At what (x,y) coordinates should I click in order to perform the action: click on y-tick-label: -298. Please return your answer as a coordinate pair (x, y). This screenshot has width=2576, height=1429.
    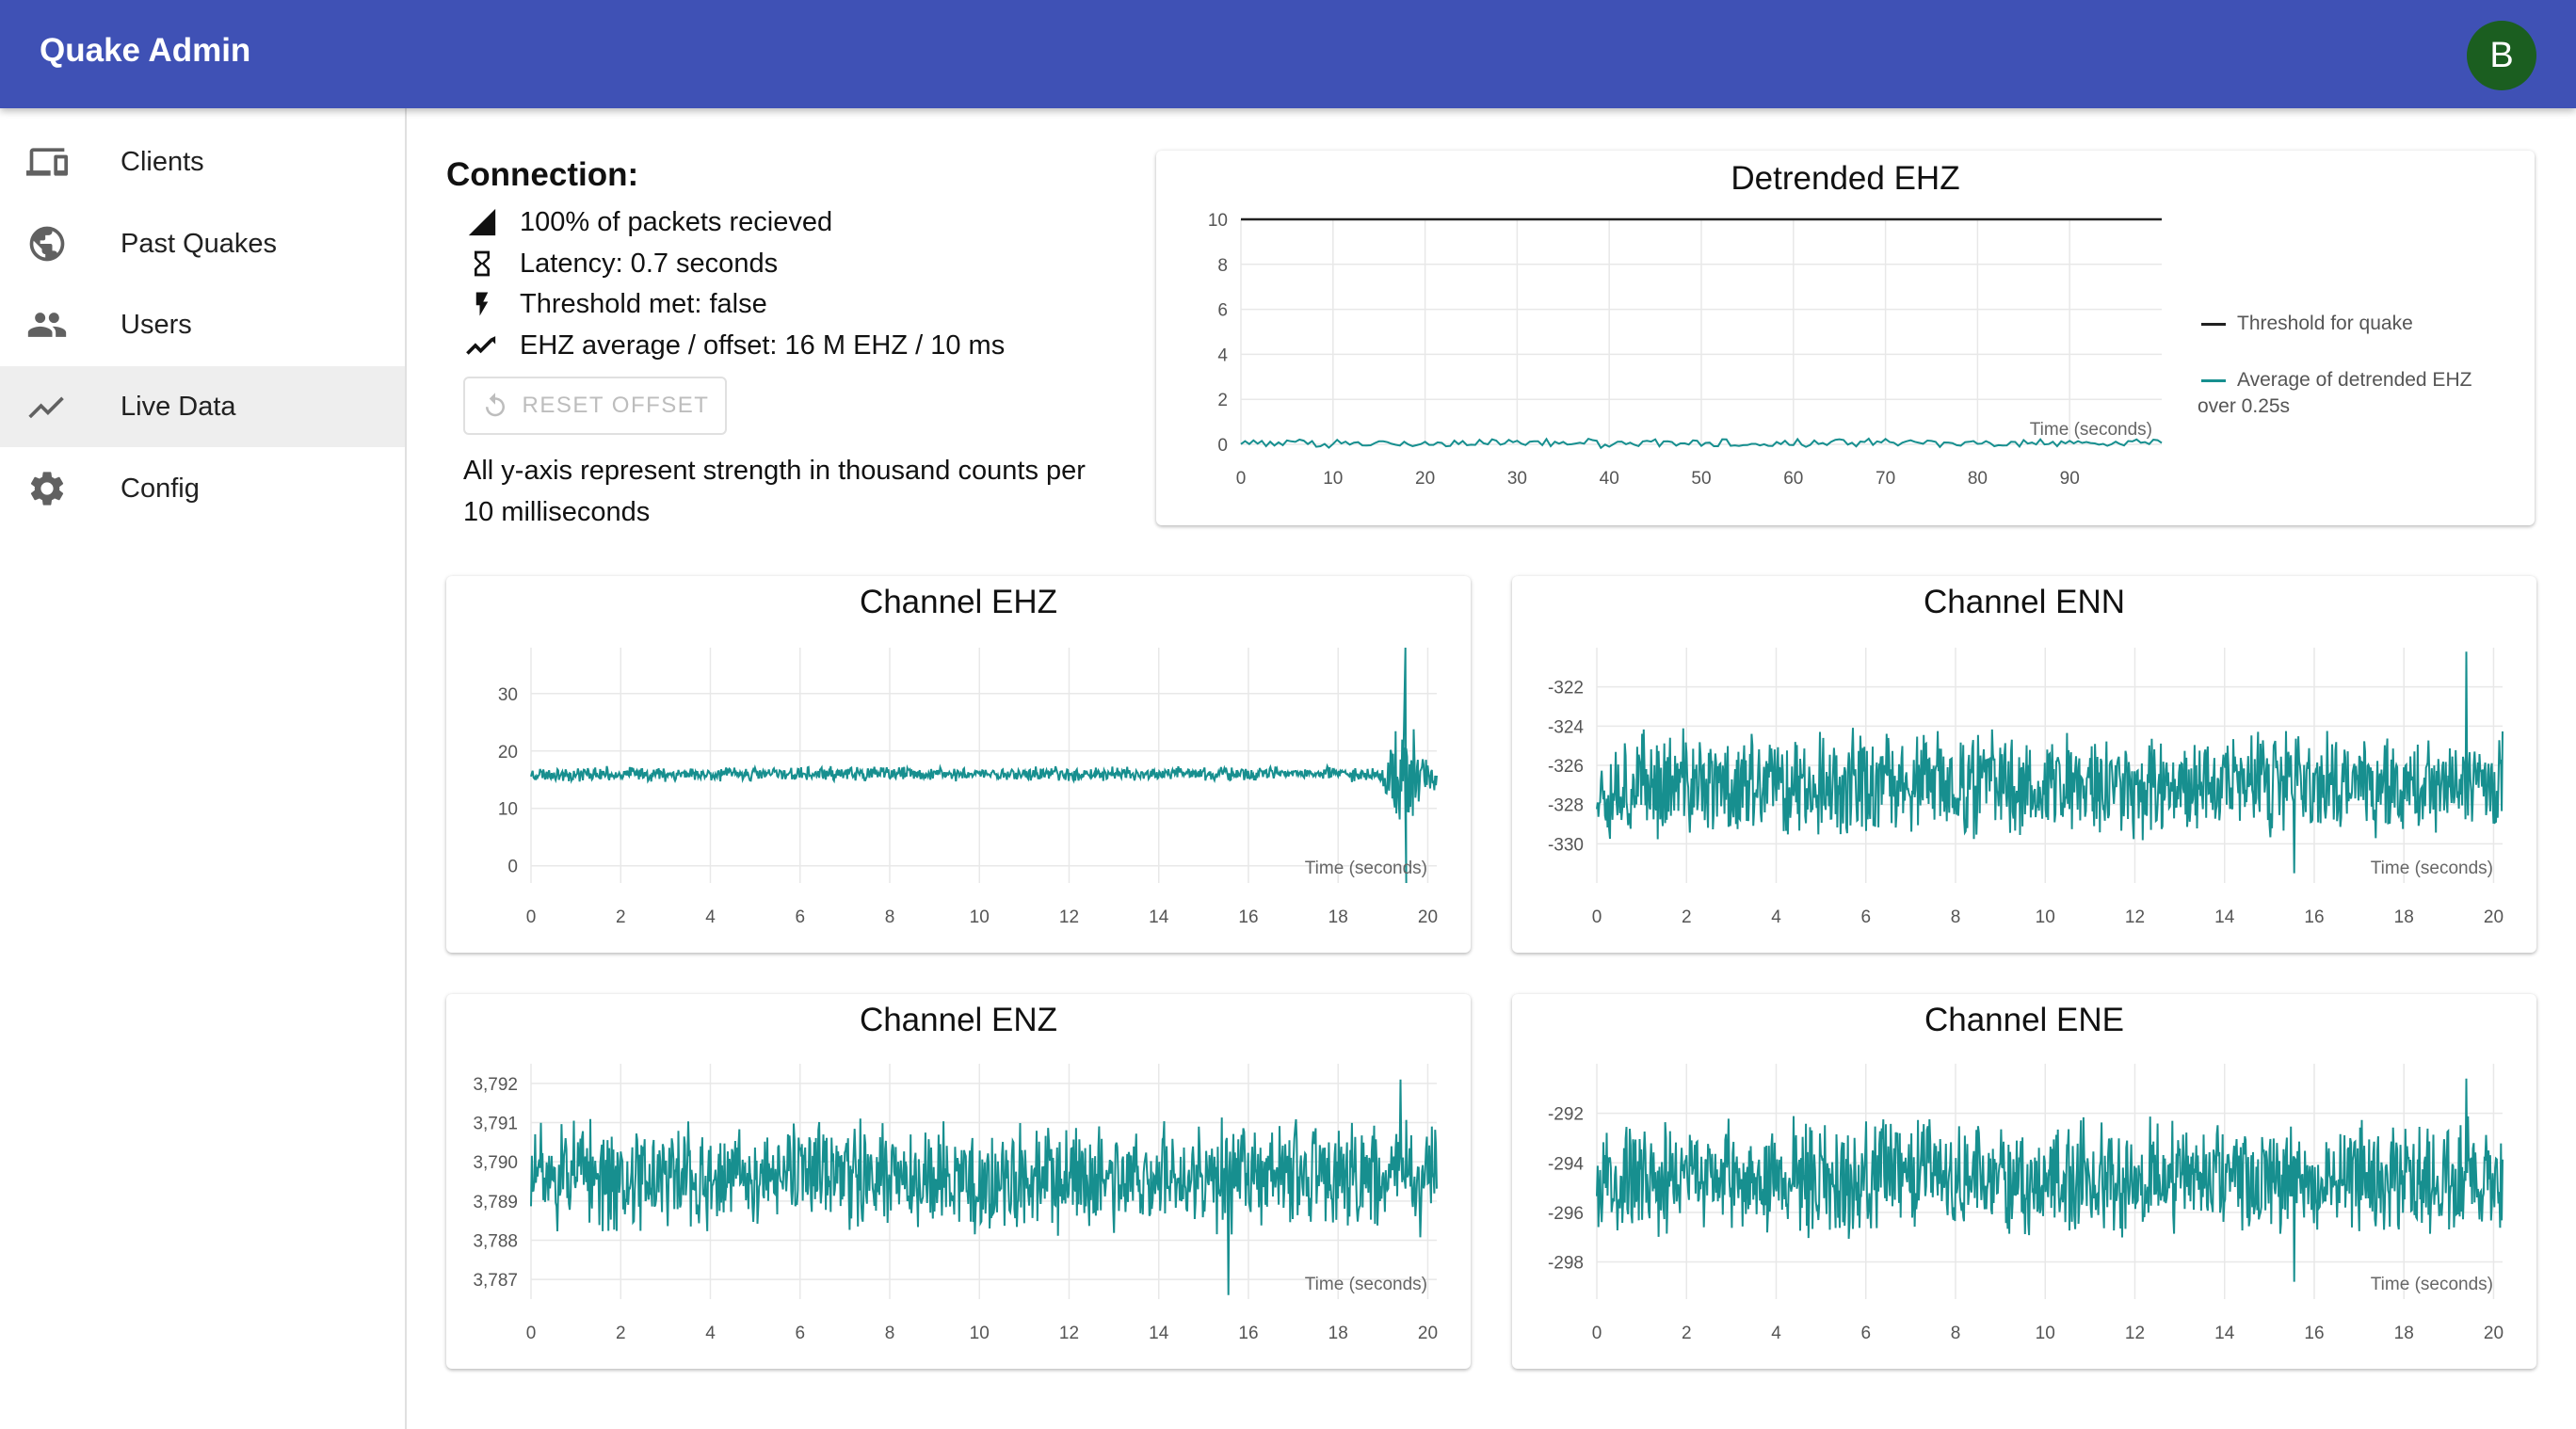
    Looking at the image, I should click on (1566, 1264).